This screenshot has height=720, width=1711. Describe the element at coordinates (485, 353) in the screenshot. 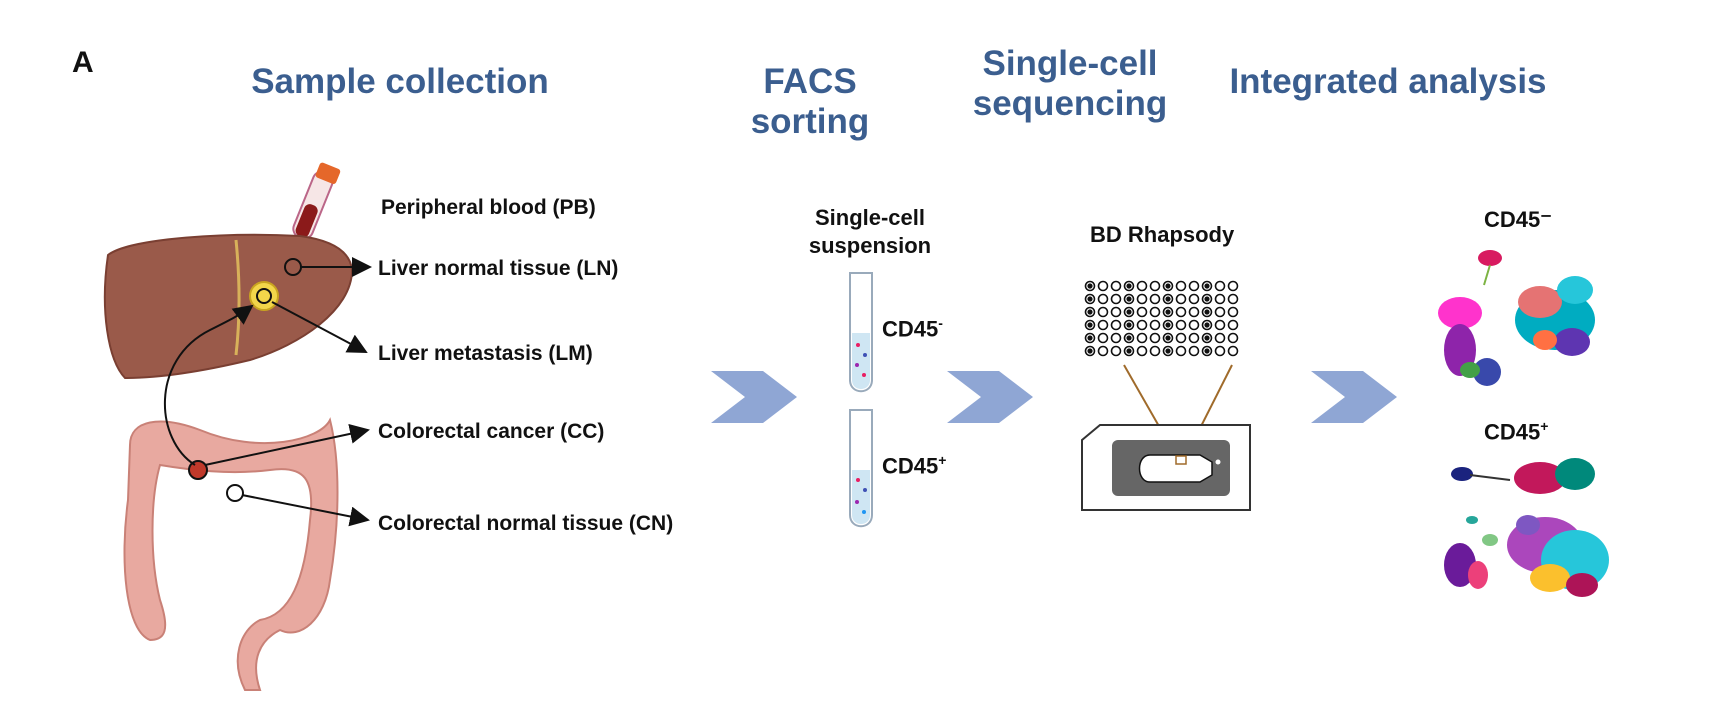

I see `label-liver-metastasis: Liver metastasis (LM)` at that location.